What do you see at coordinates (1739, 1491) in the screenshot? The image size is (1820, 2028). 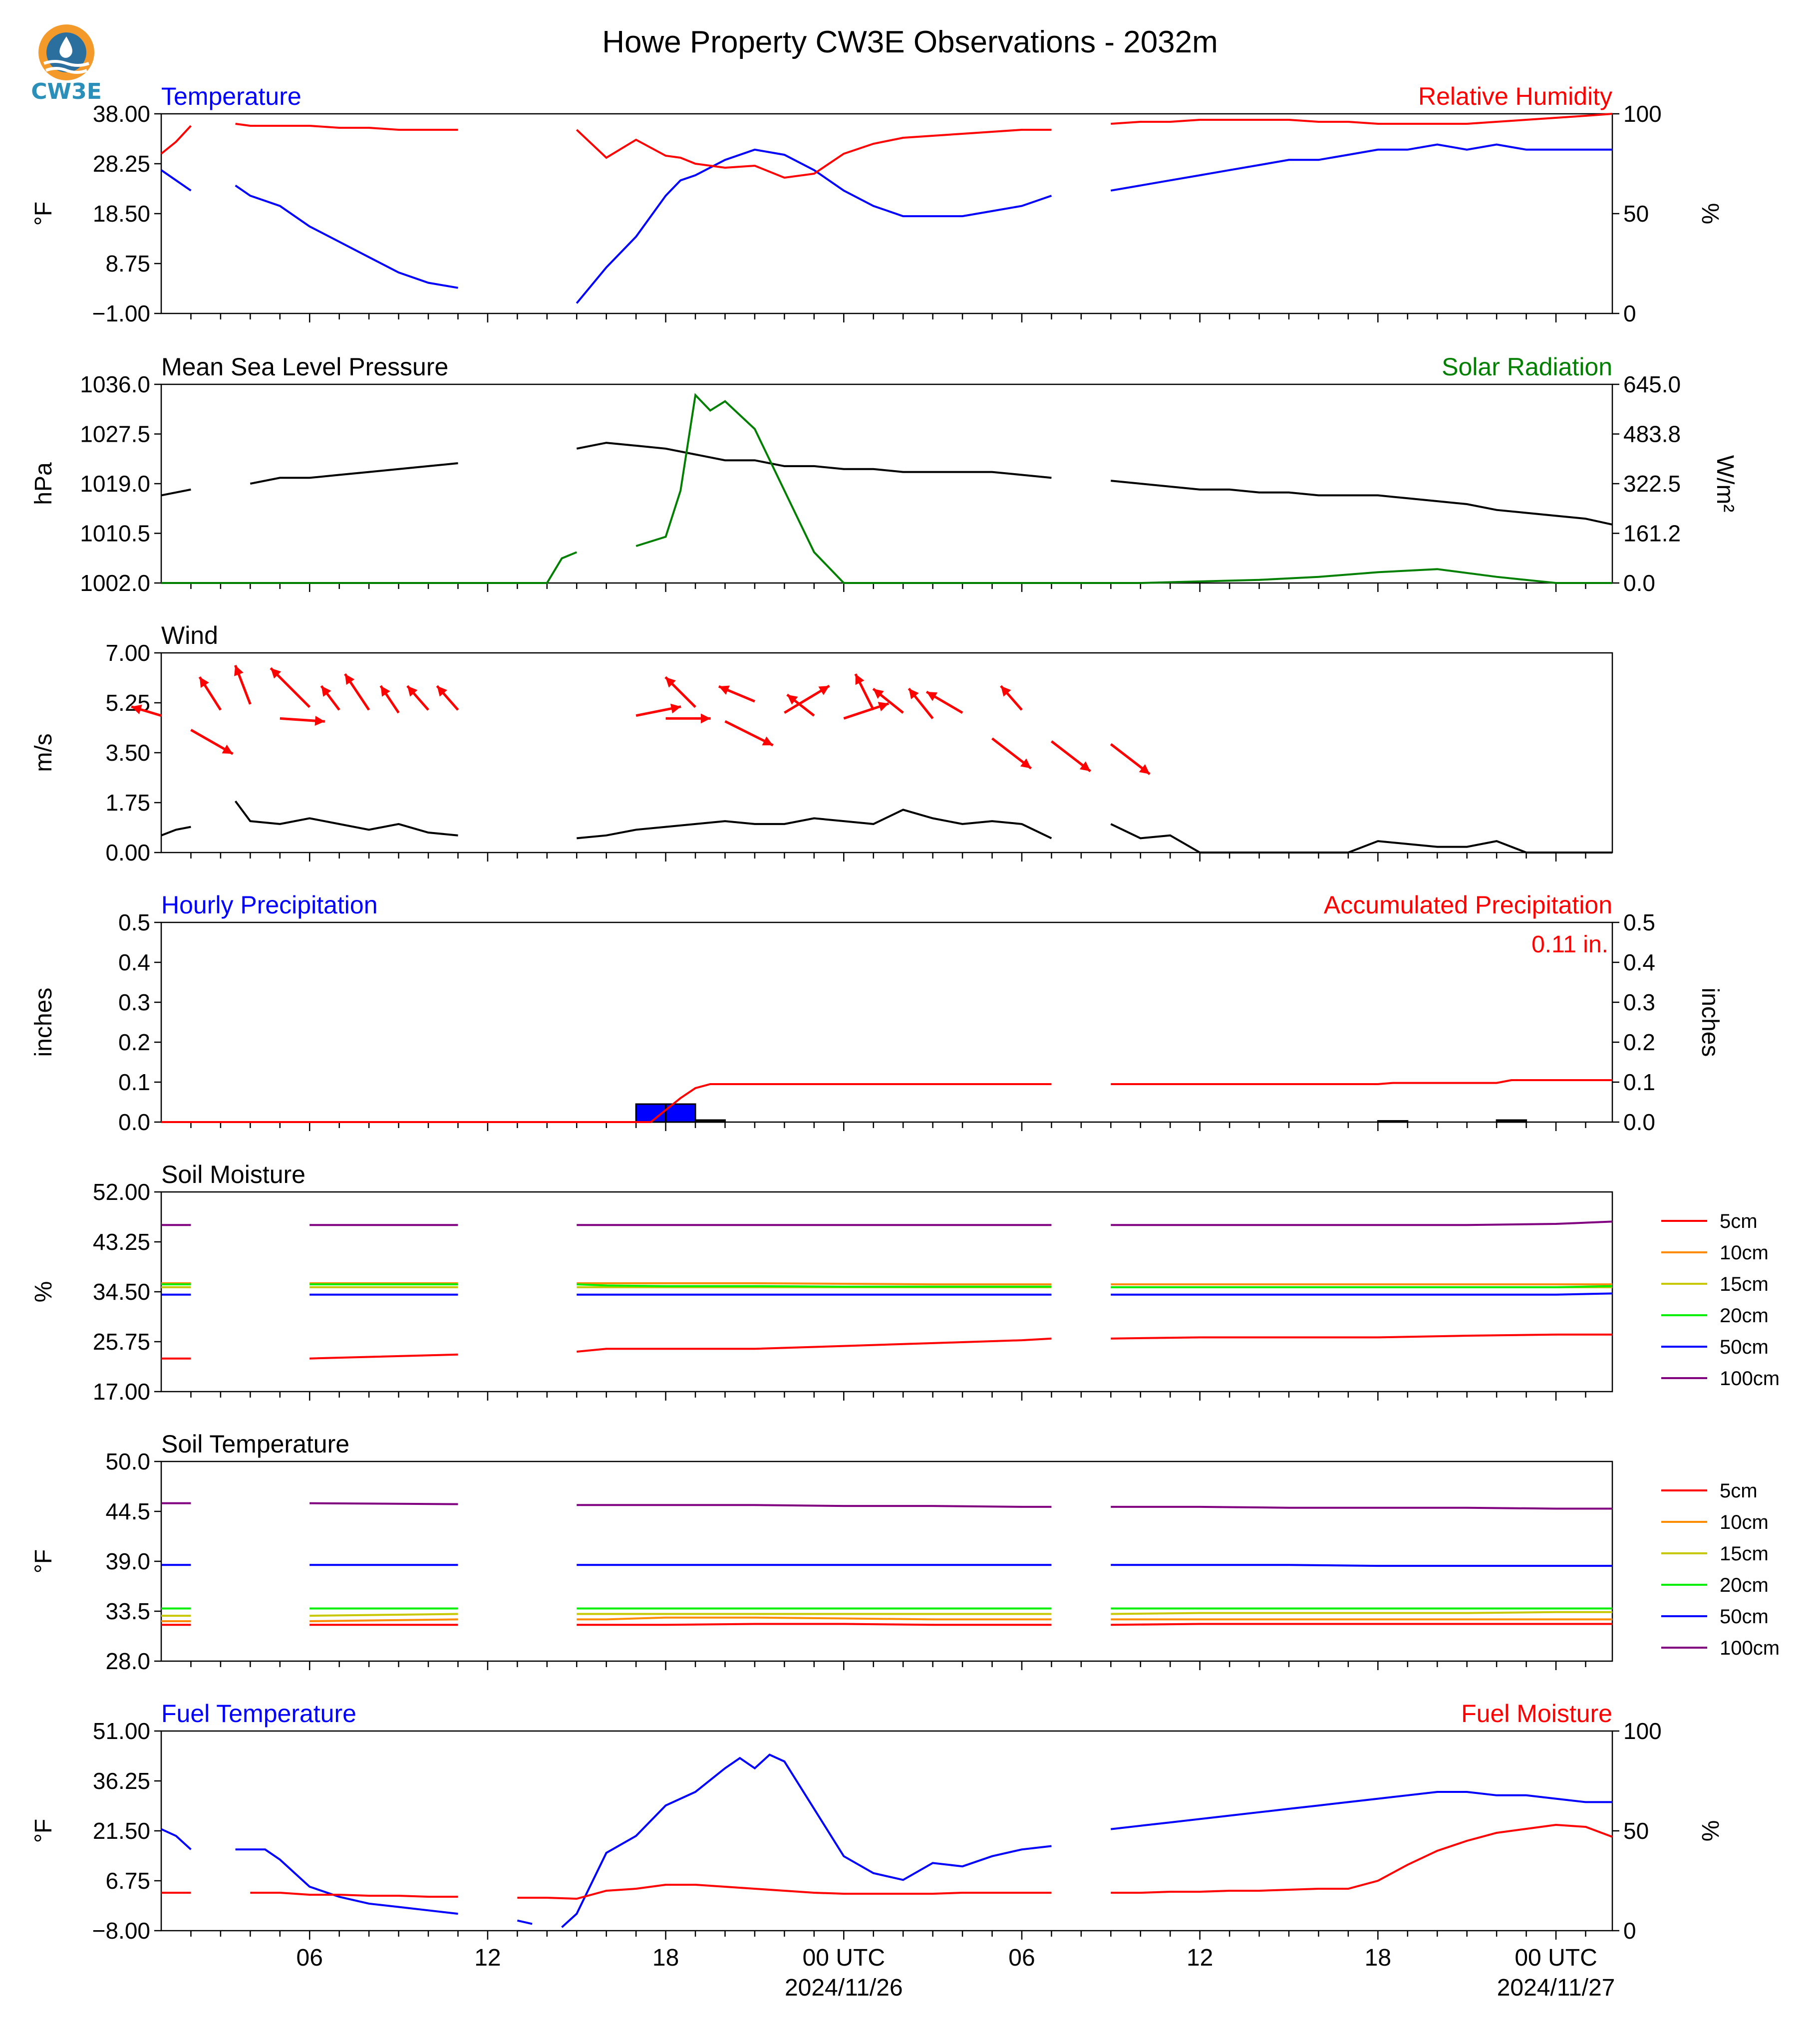 I see `legend-label: 5cm` at bounding box center [1739, 1491].